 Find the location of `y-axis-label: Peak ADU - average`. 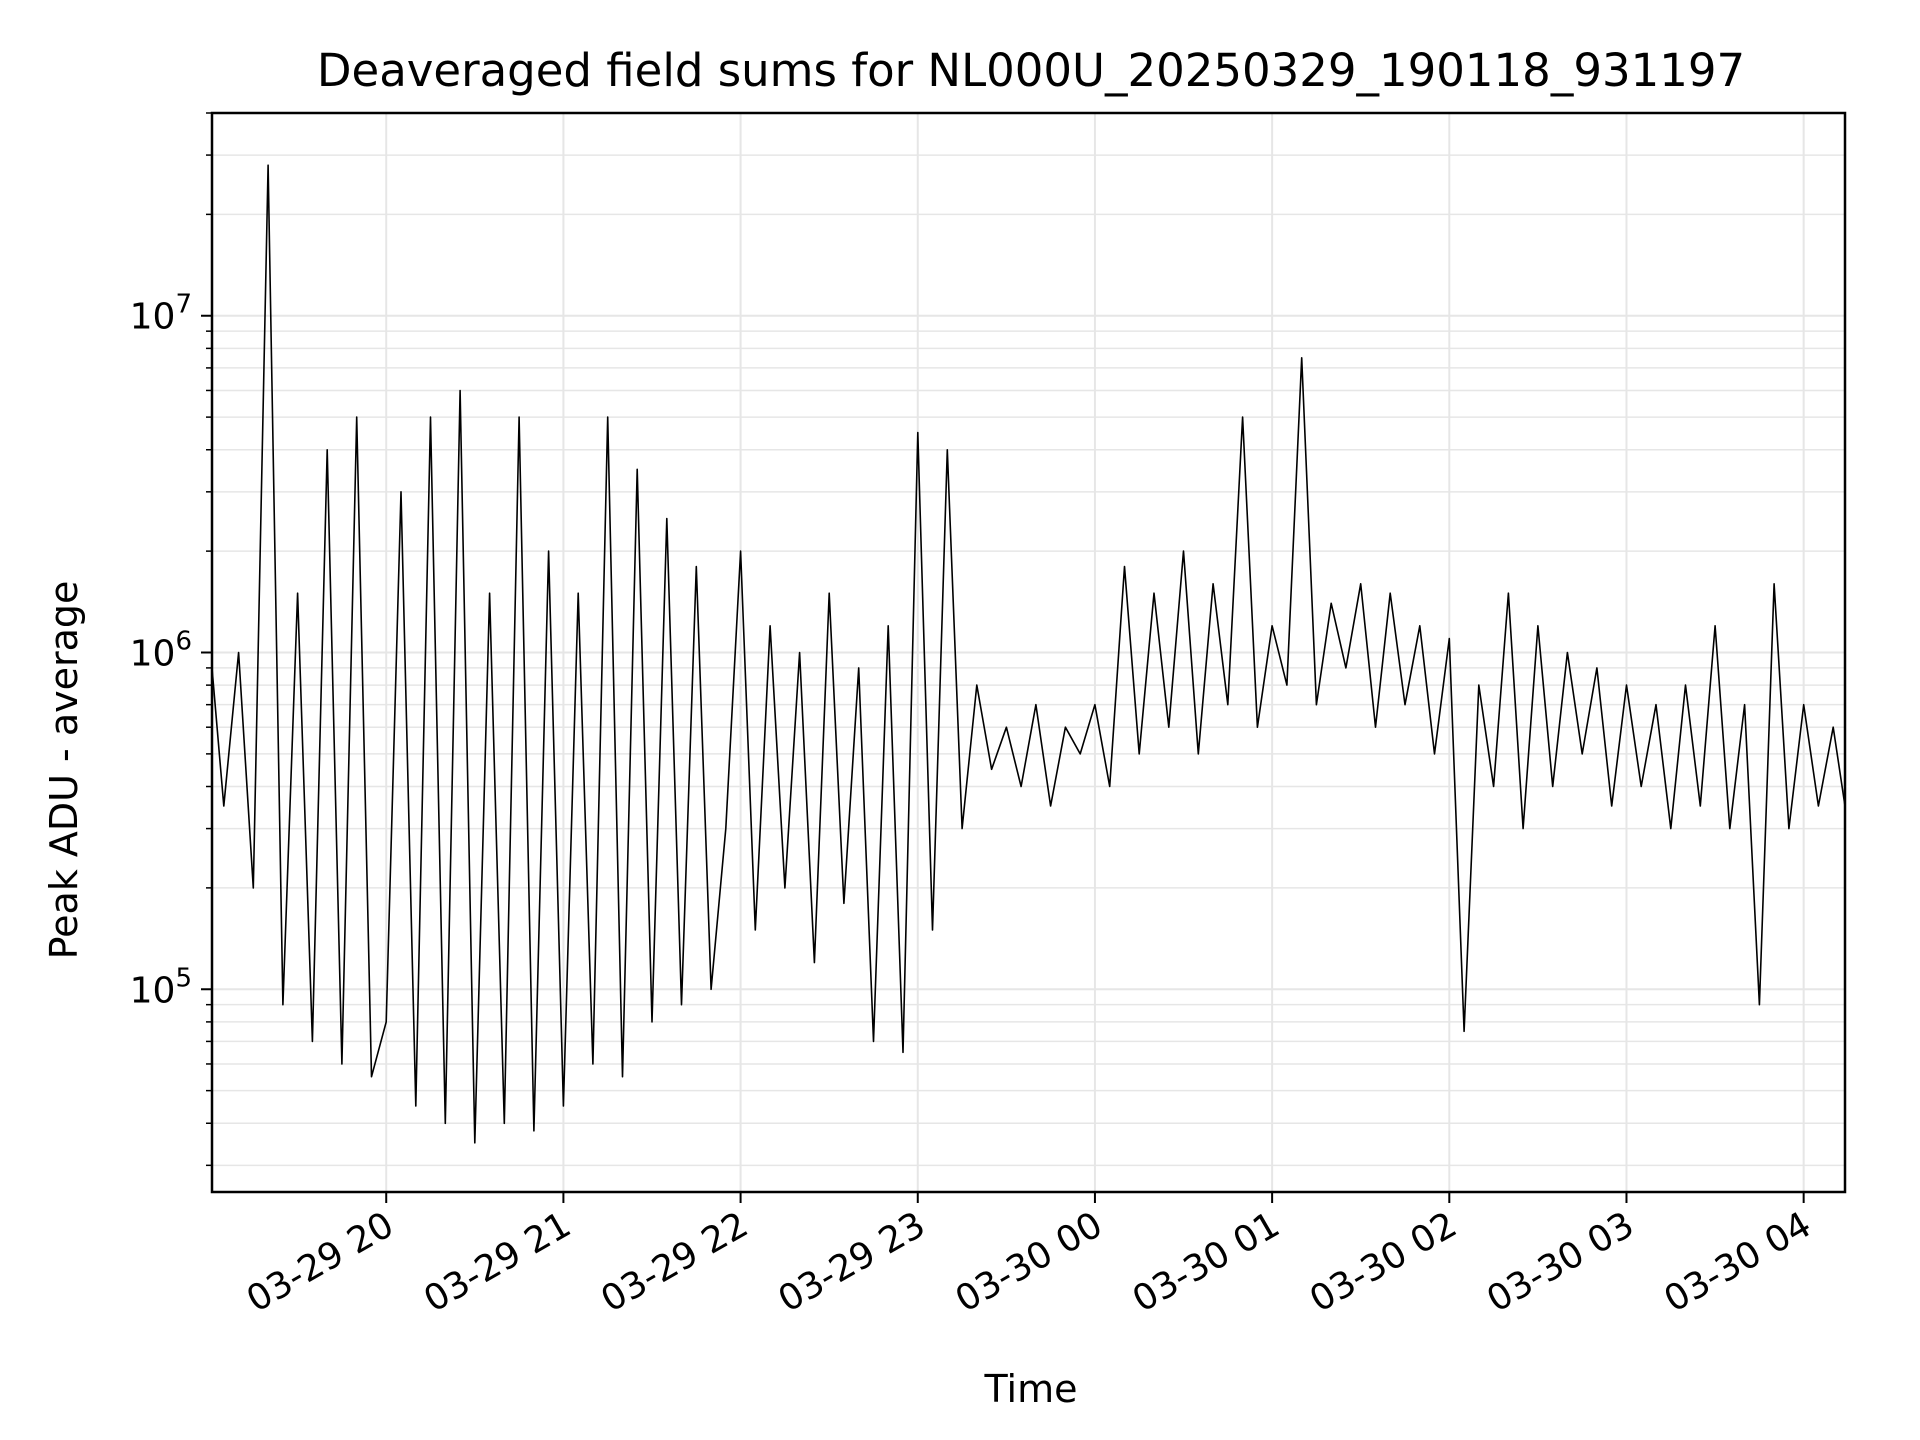

y-axis-label: Peak ADU - average is located at coordinates (64, 770).